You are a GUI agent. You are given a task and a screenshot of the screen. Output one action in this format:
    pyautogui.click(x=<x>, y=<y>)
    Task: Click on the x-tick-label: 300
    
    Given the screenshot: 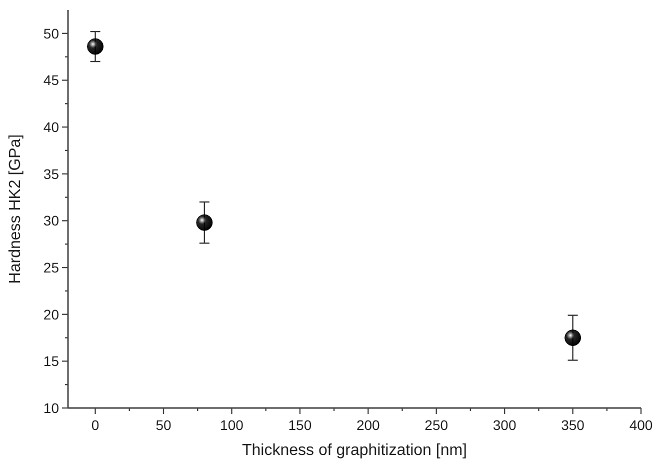 What is the action you would take?
    pyautogui.click(x=504, y=425)
    